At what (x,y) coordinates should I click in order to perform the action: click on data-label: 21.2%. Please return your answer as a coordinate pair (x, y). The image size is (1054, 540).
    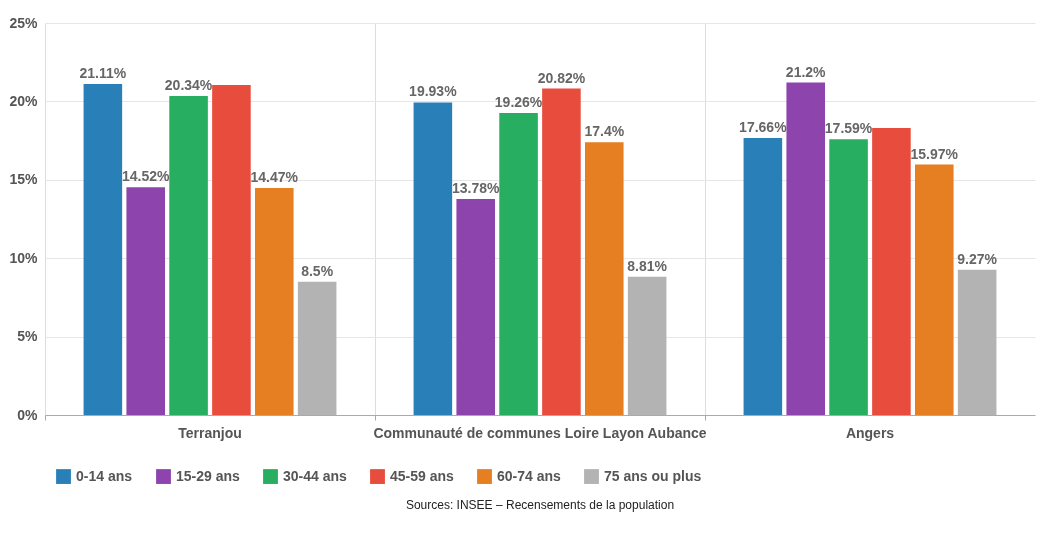
    Looking at the image, I should click on (806, 71).